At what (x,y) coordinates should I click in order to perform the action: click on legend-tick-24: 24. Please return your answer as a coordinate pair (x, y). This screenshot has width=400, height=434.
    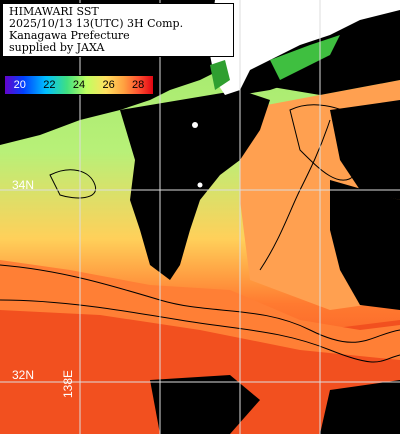
    Looking at the image, I should click on (79, 85).